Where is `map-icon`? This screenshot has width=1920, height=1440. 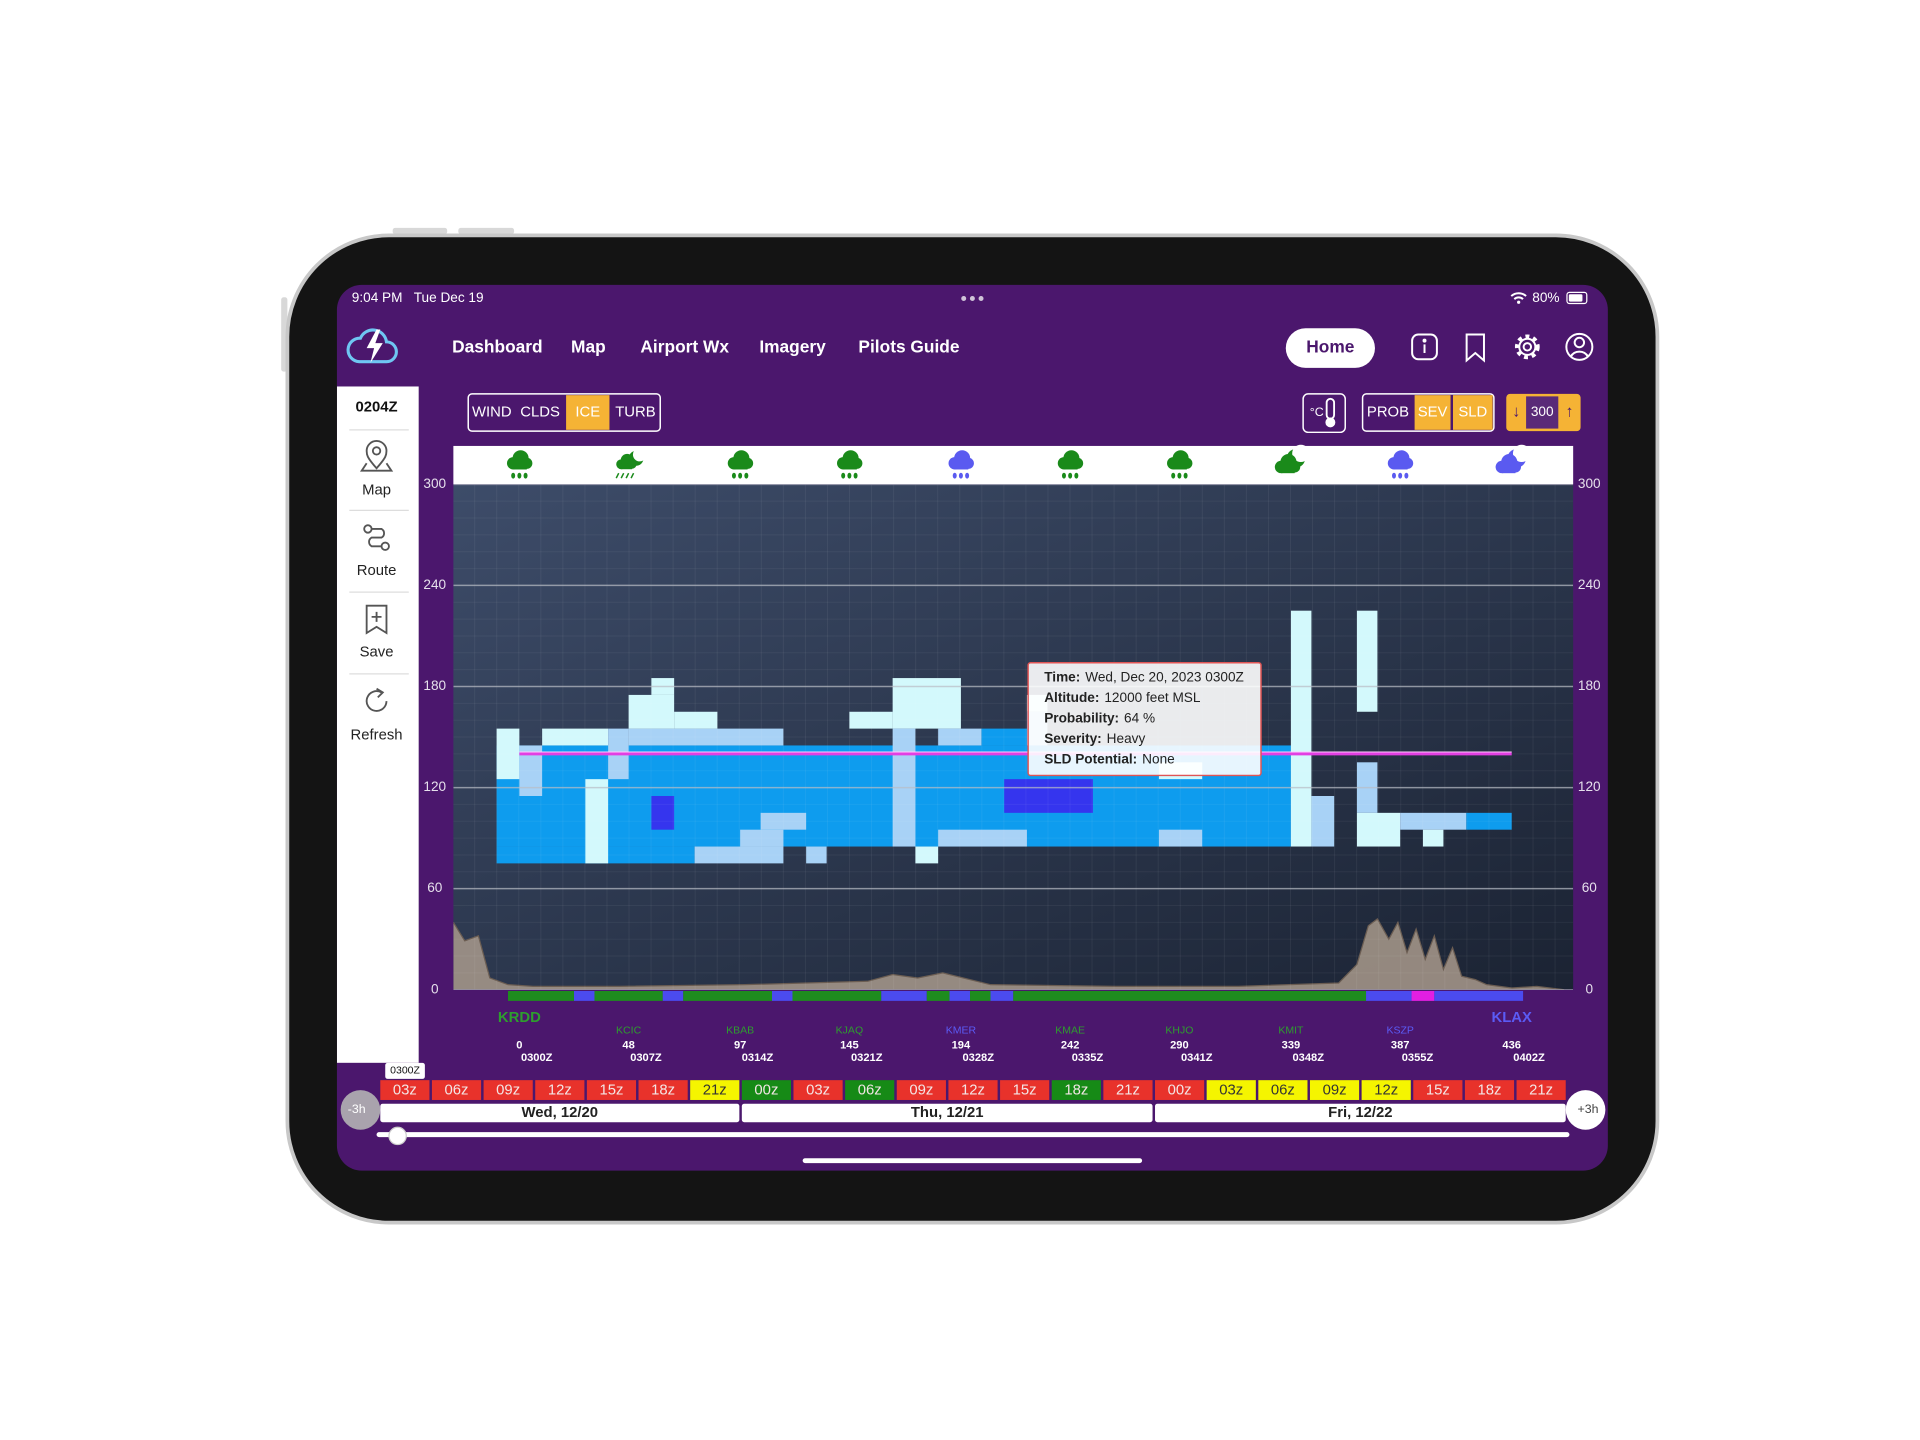
map-icon is located at coordinates (376, 456).